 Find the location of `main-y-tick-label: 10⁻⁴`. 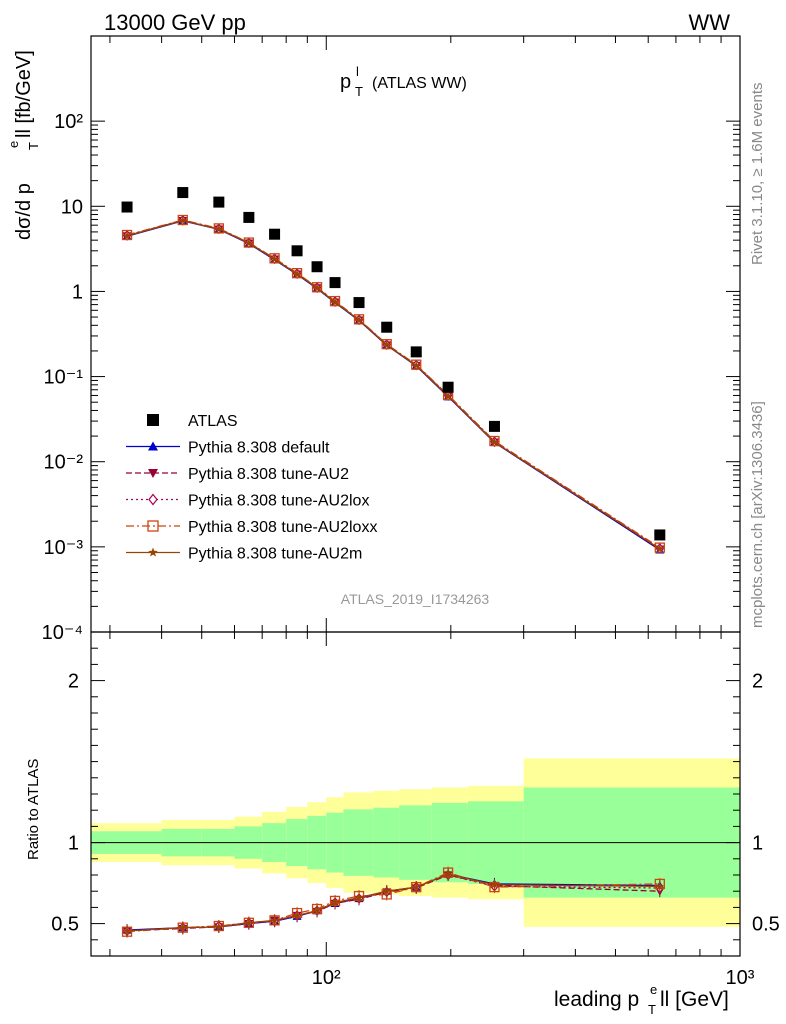

main-y-tick-label: 10⁻⁴ is located at coordinates (62, 633).